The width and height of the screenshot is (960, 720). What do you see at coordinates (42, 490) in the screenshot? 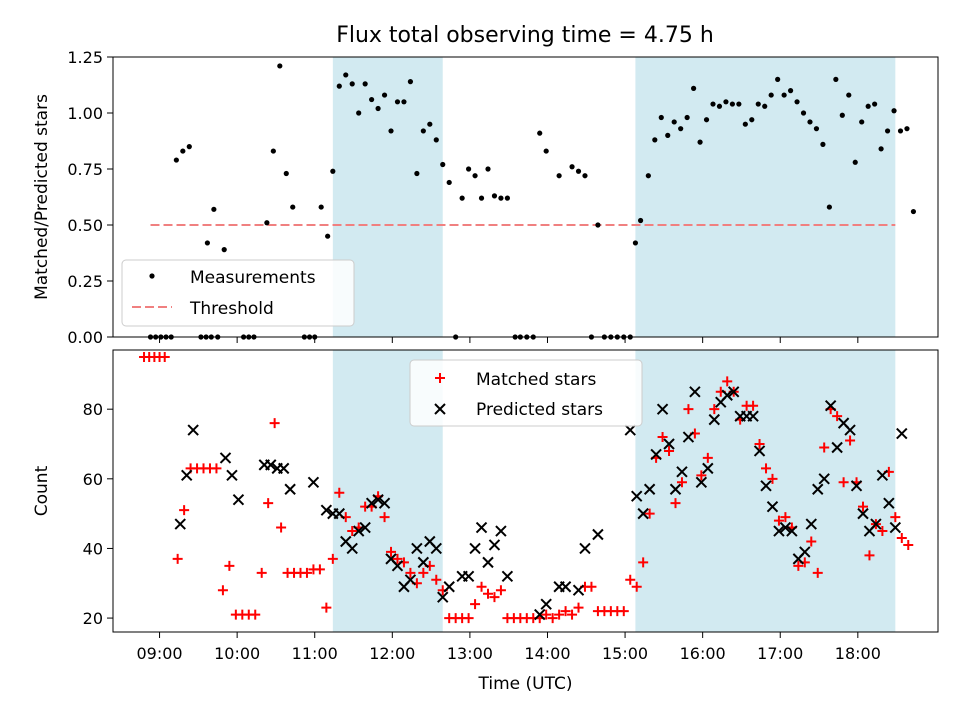
I see `bottom-ylabel: Count` at bounding box center [42, 490].